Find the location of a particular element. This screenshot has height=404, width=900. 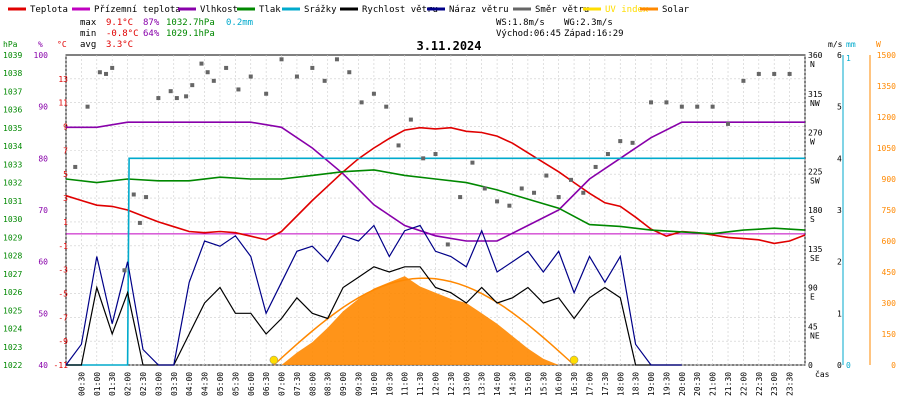

legend-label: Tlak is located at coordinates (270, 10).